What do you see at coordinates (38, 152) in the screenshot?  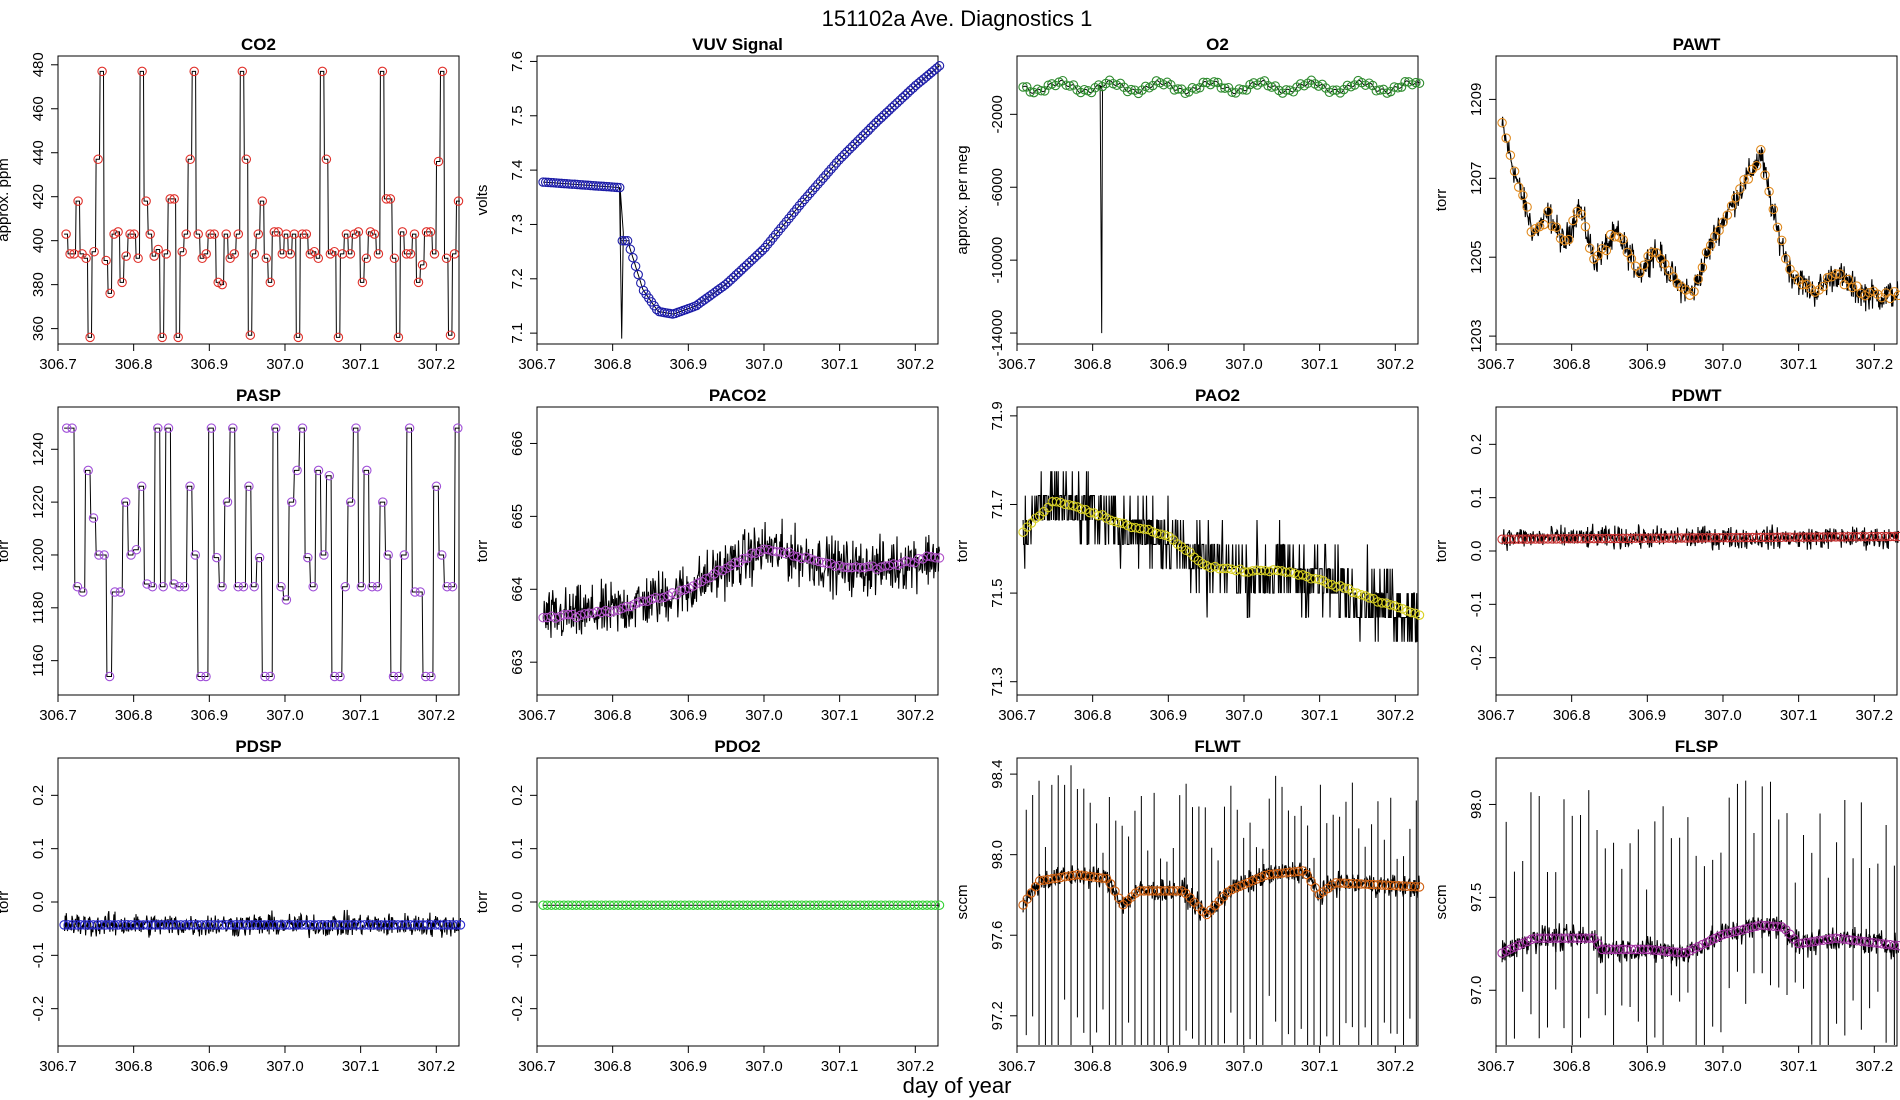 I see `y-tick-label: 440` at bounding box center [38, 152].